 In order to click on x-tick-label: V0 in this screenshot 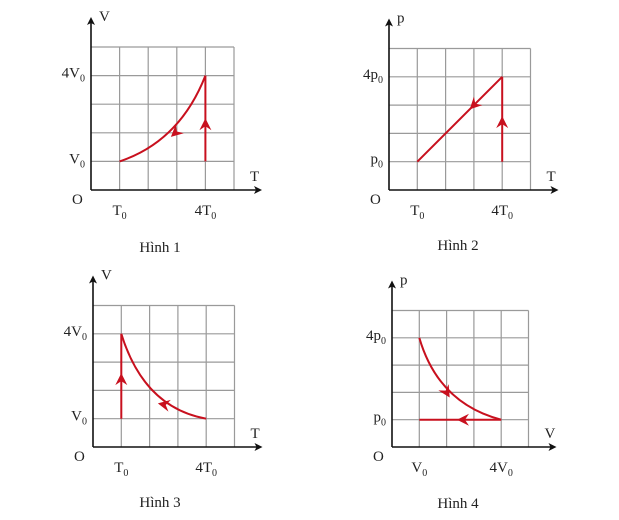, I will do `click(419, 469)`.